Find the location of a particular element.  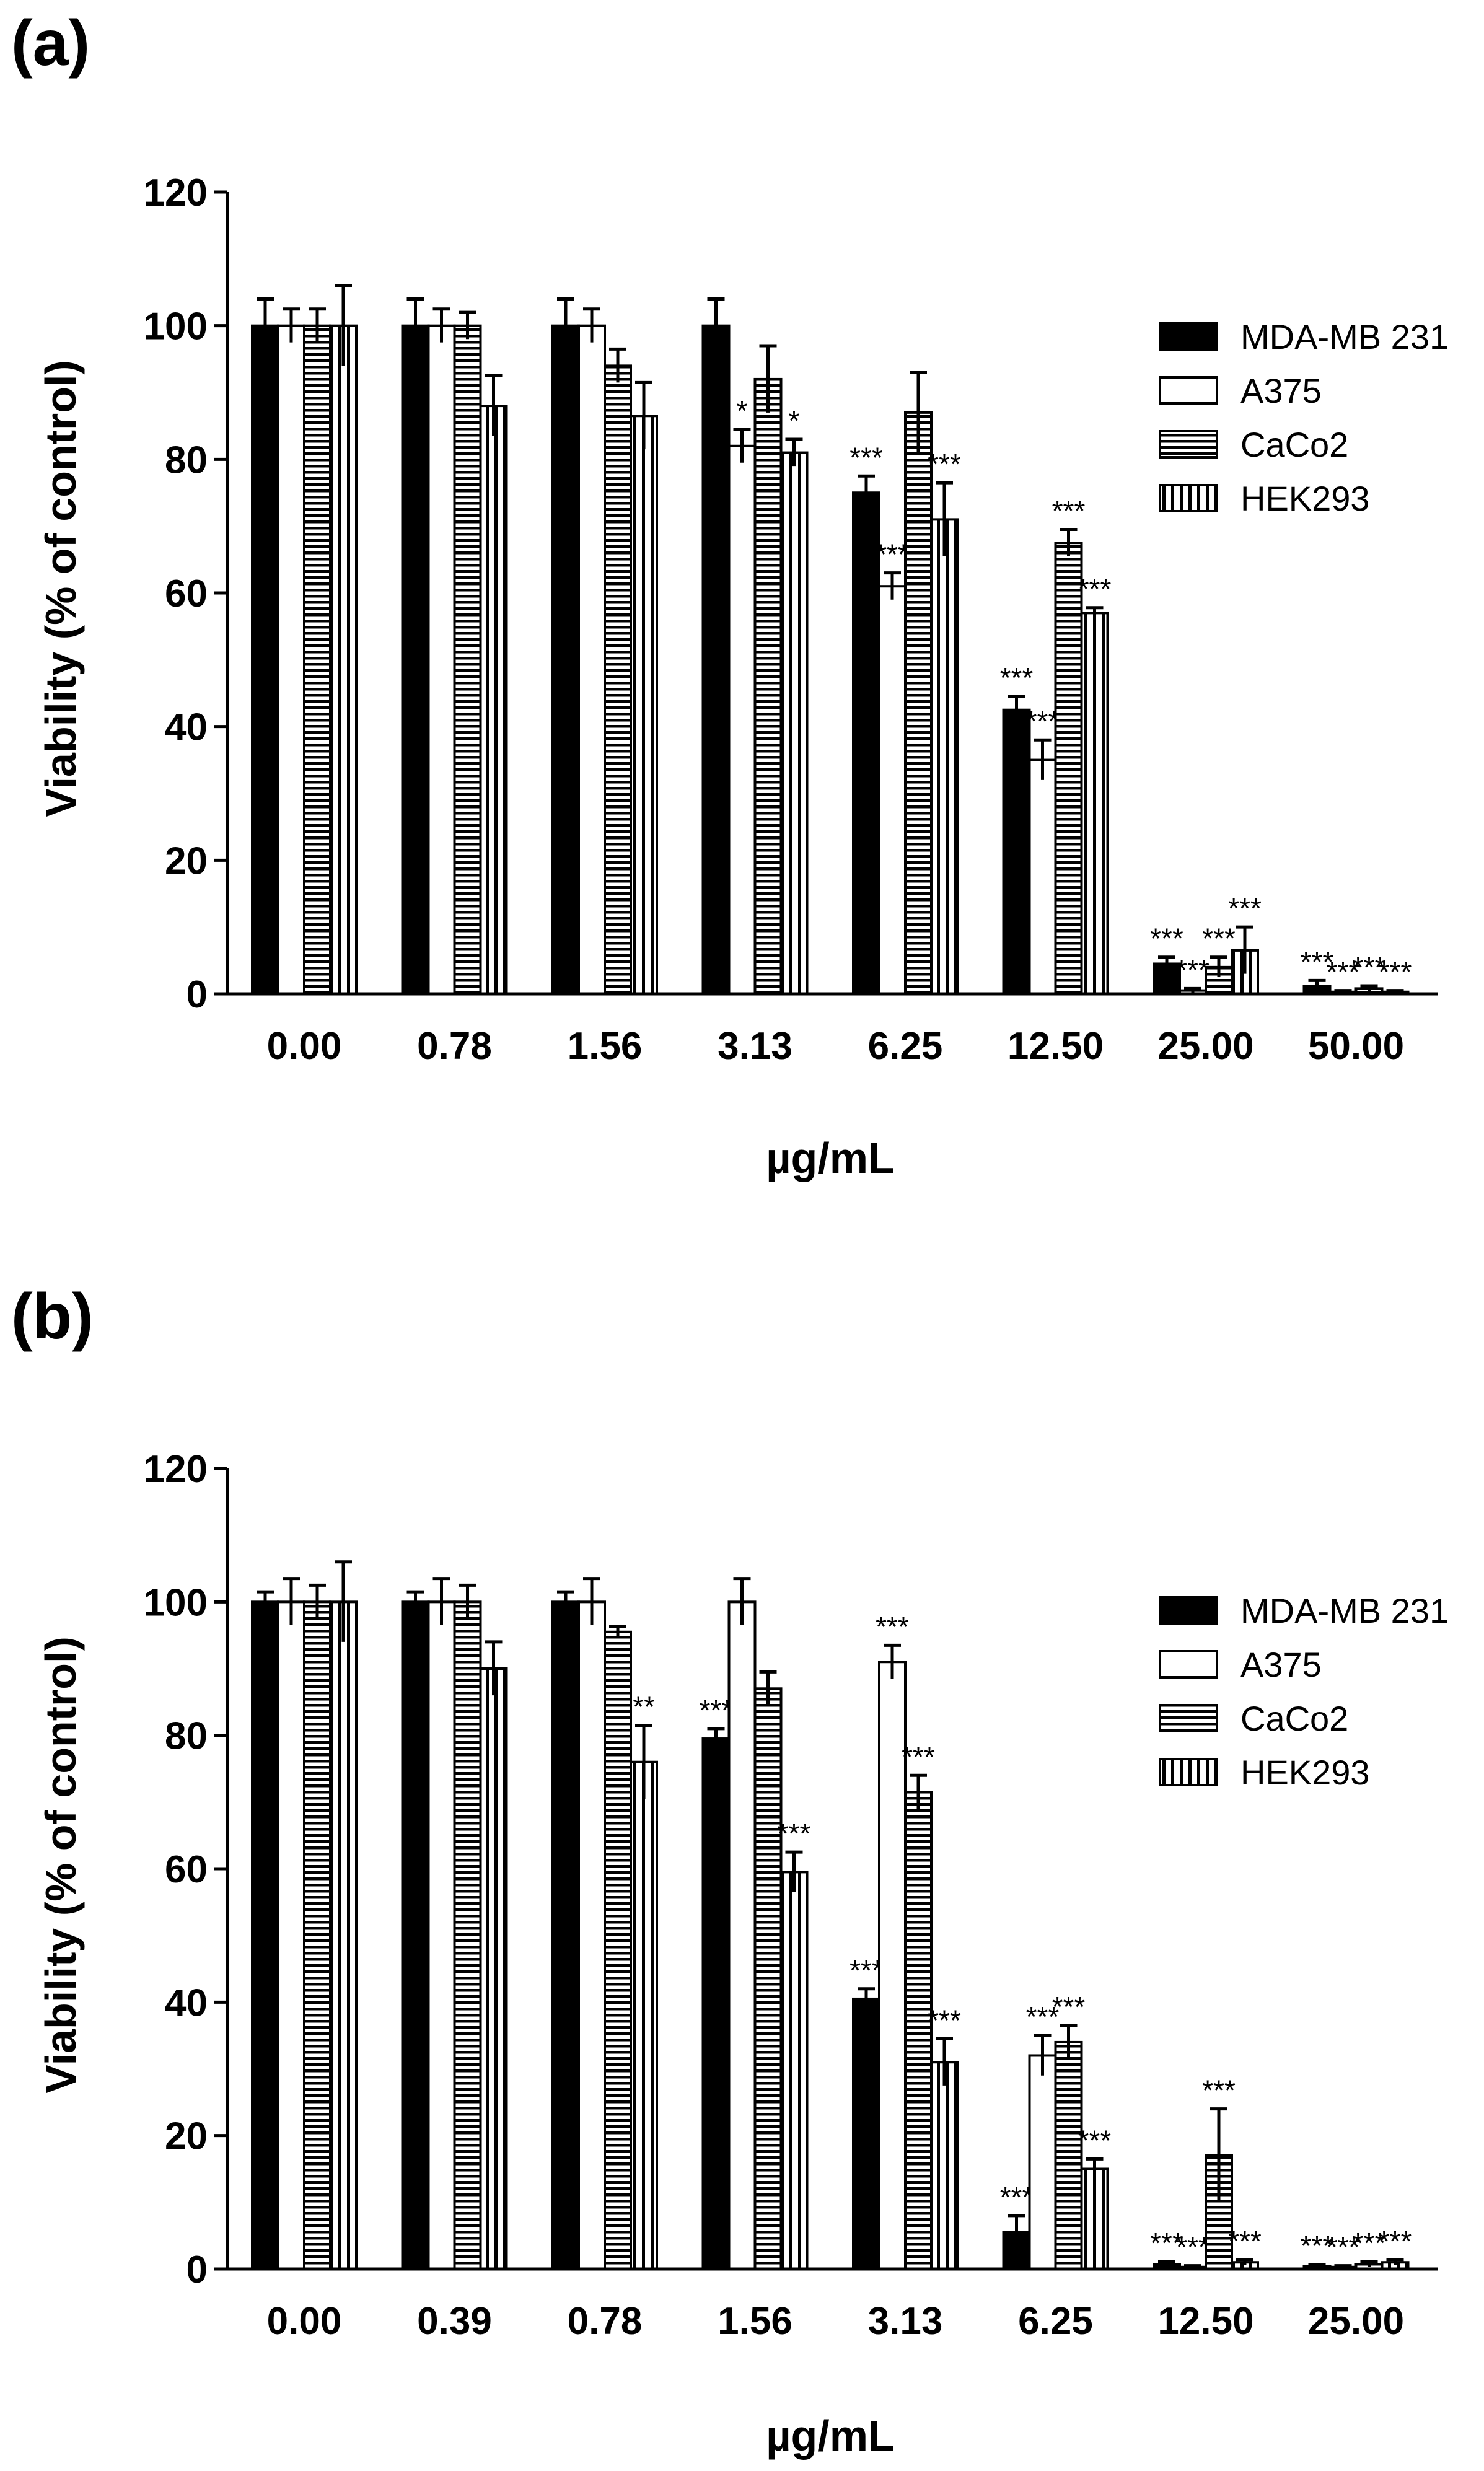

panel-a-y-axis: 0 20 40 60 80 100 120 is located at coordinates (187, 594).